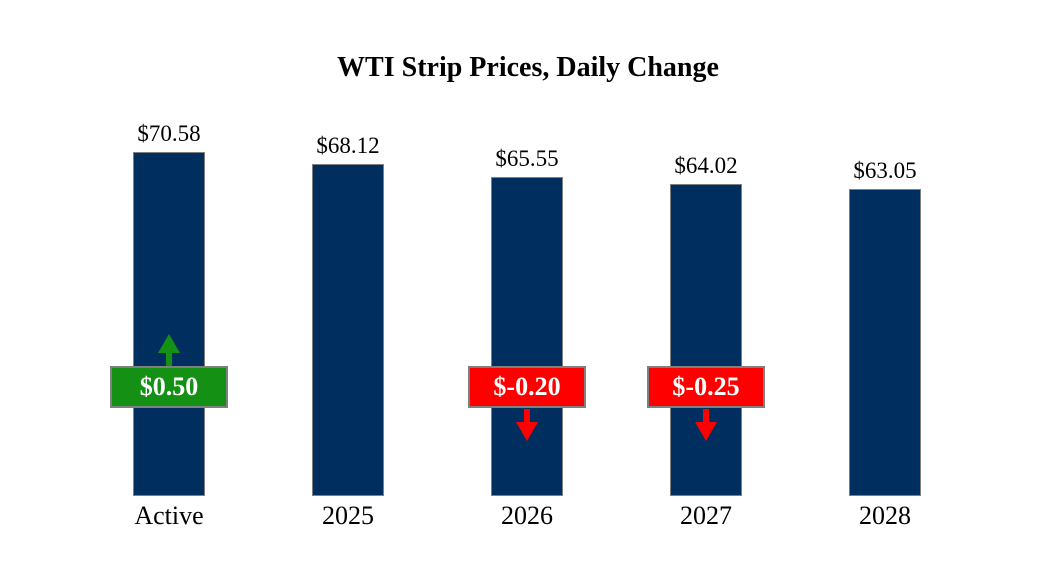 This screenshot has height=576, width=1056. What do you see at coordinates (885, 171) in the screenshot?
I see `bar-value-label: $63.05` at bounding box center [885, 171].